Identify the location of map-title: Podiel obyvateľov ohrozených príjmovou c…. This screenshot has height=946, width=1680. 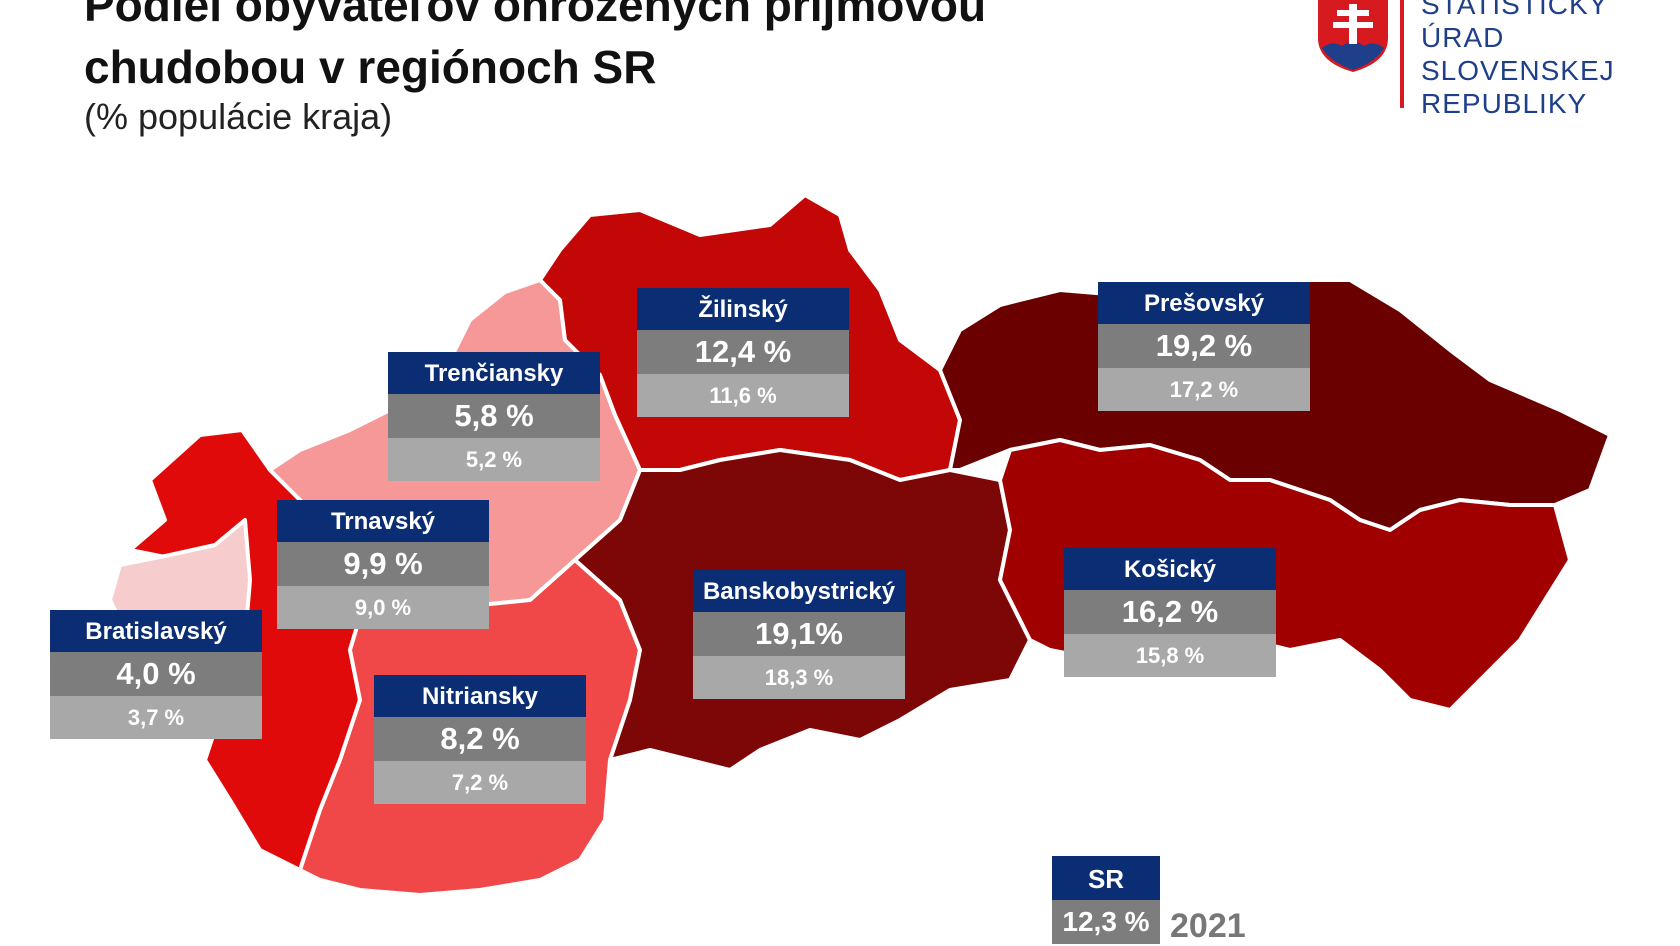
(535, 49).